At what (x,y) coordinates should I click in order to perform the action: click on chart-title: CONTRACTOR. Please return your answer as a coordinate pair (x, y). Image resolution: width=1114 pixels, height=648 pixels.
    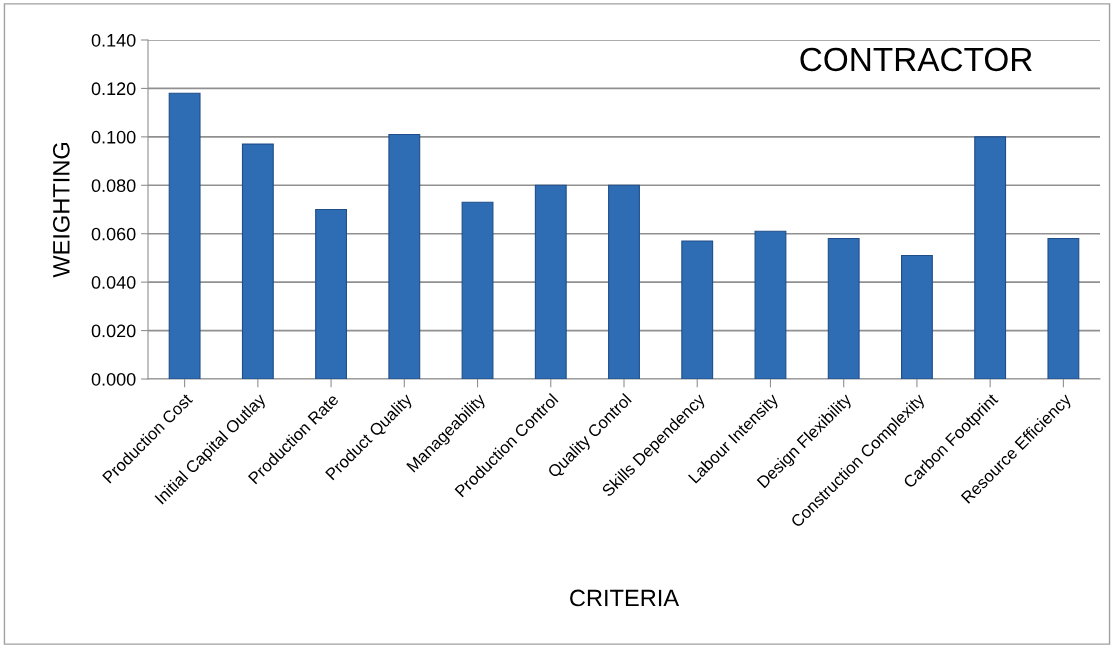
    Looking at the image, I should click on (916, 59).